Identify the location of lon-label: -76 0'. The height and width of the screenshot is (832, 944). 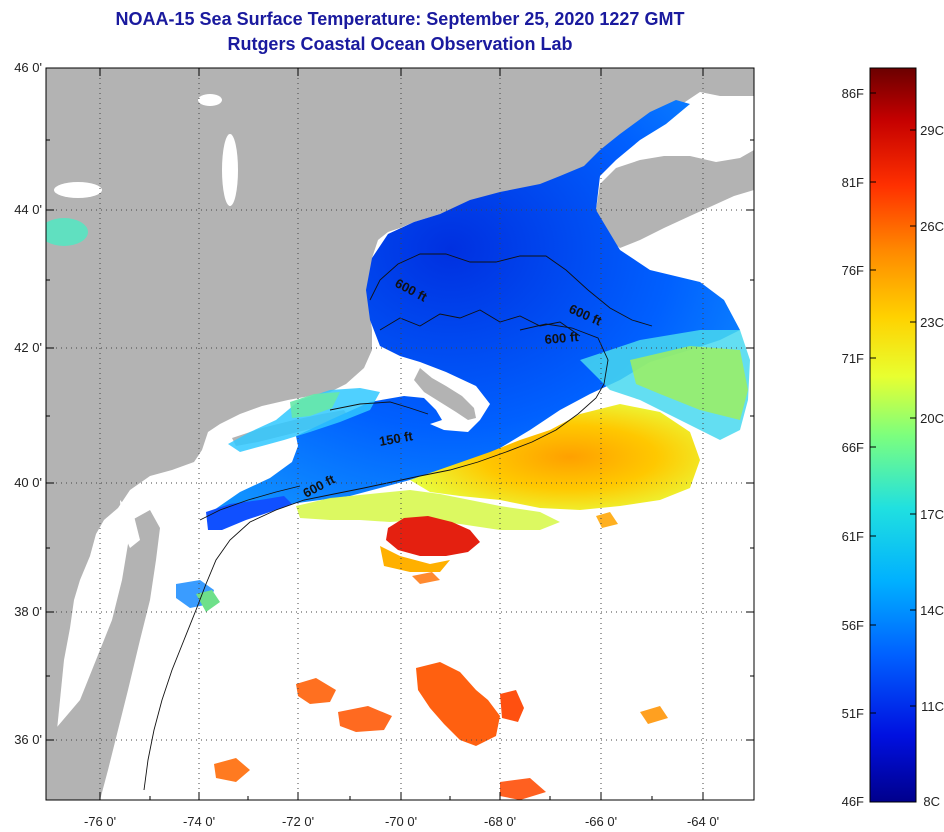
(100, 821).